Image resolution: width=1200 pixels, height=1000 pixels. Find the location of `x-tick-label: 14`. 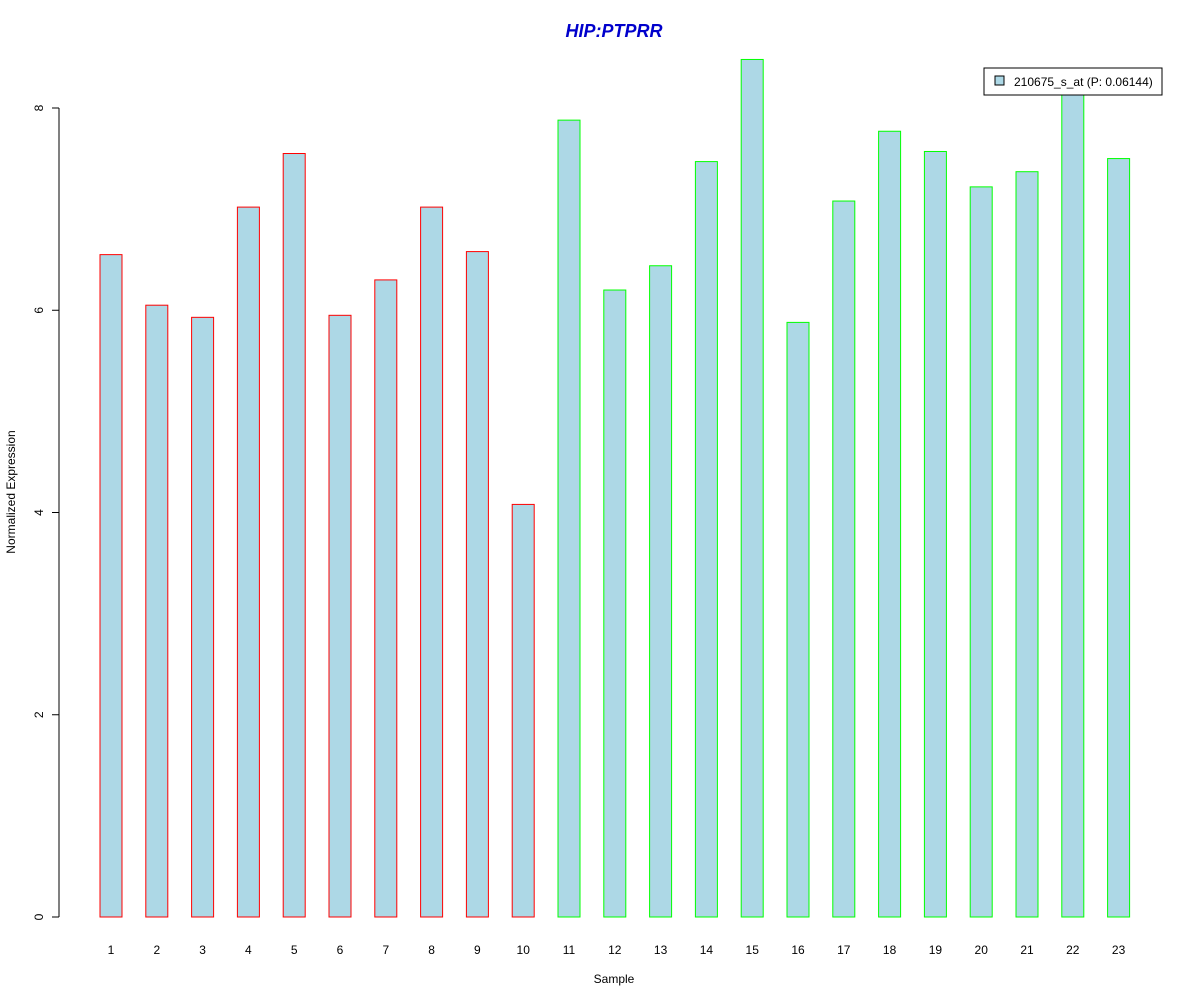

x-tick-label: 14 is located at coordinates (707, 950).